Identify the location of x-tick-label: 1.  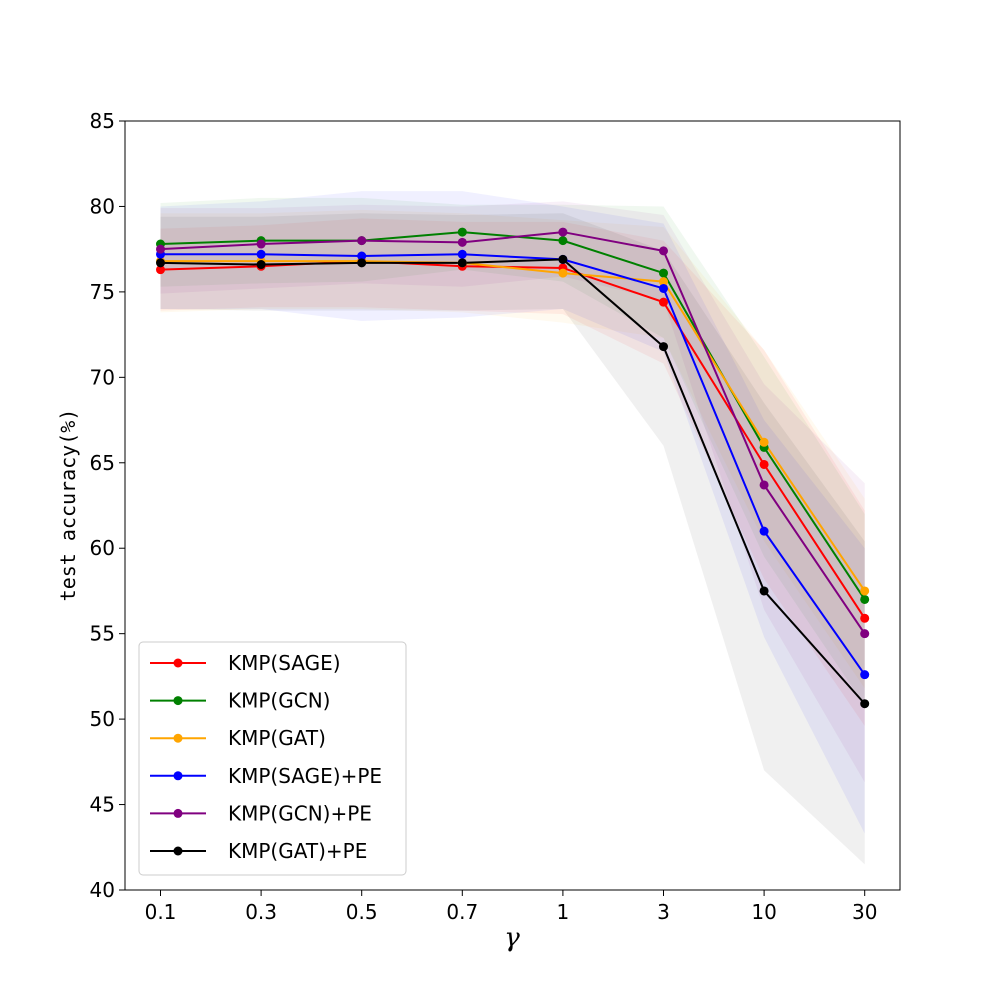
(563, 912).